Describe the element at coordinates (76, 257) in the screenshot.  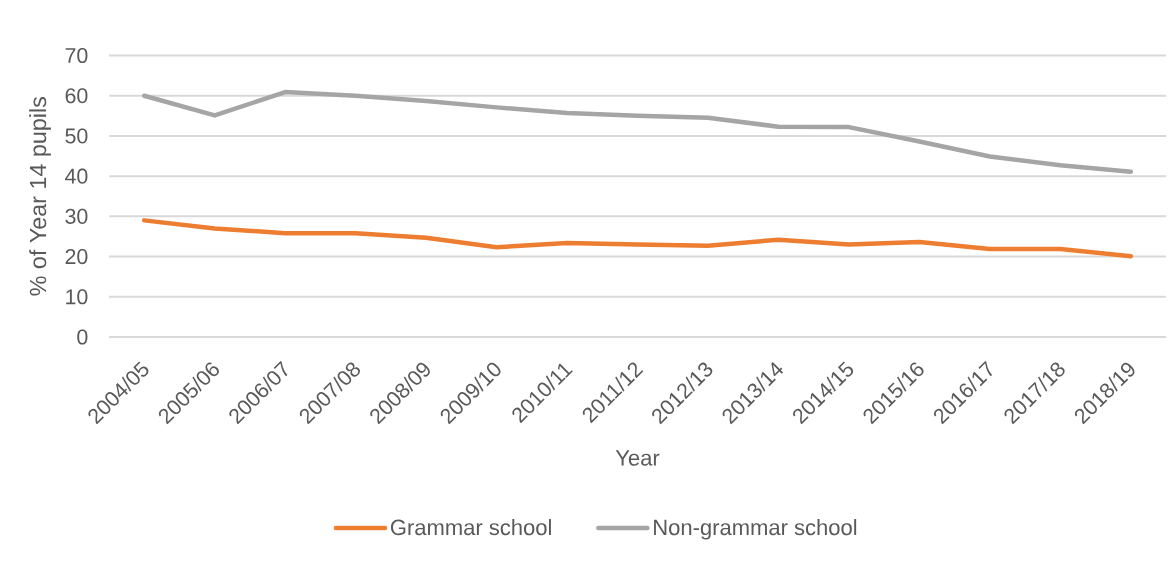
I see `y-tick-label: 20` at that location.